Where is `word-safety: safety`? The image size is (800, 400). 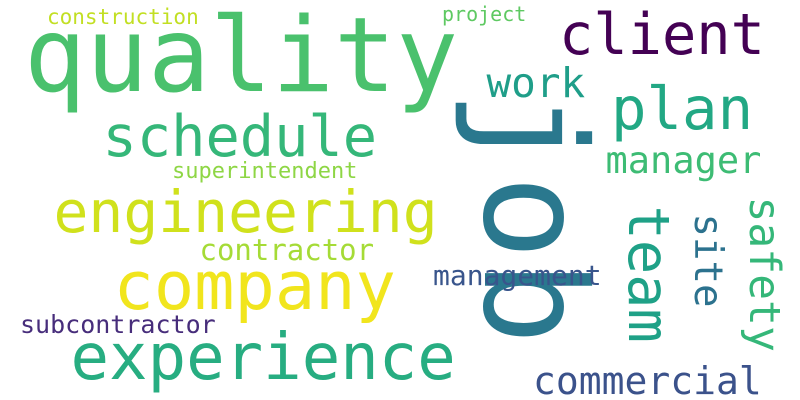
word-safety: safety is located at coordinates (764, 274).